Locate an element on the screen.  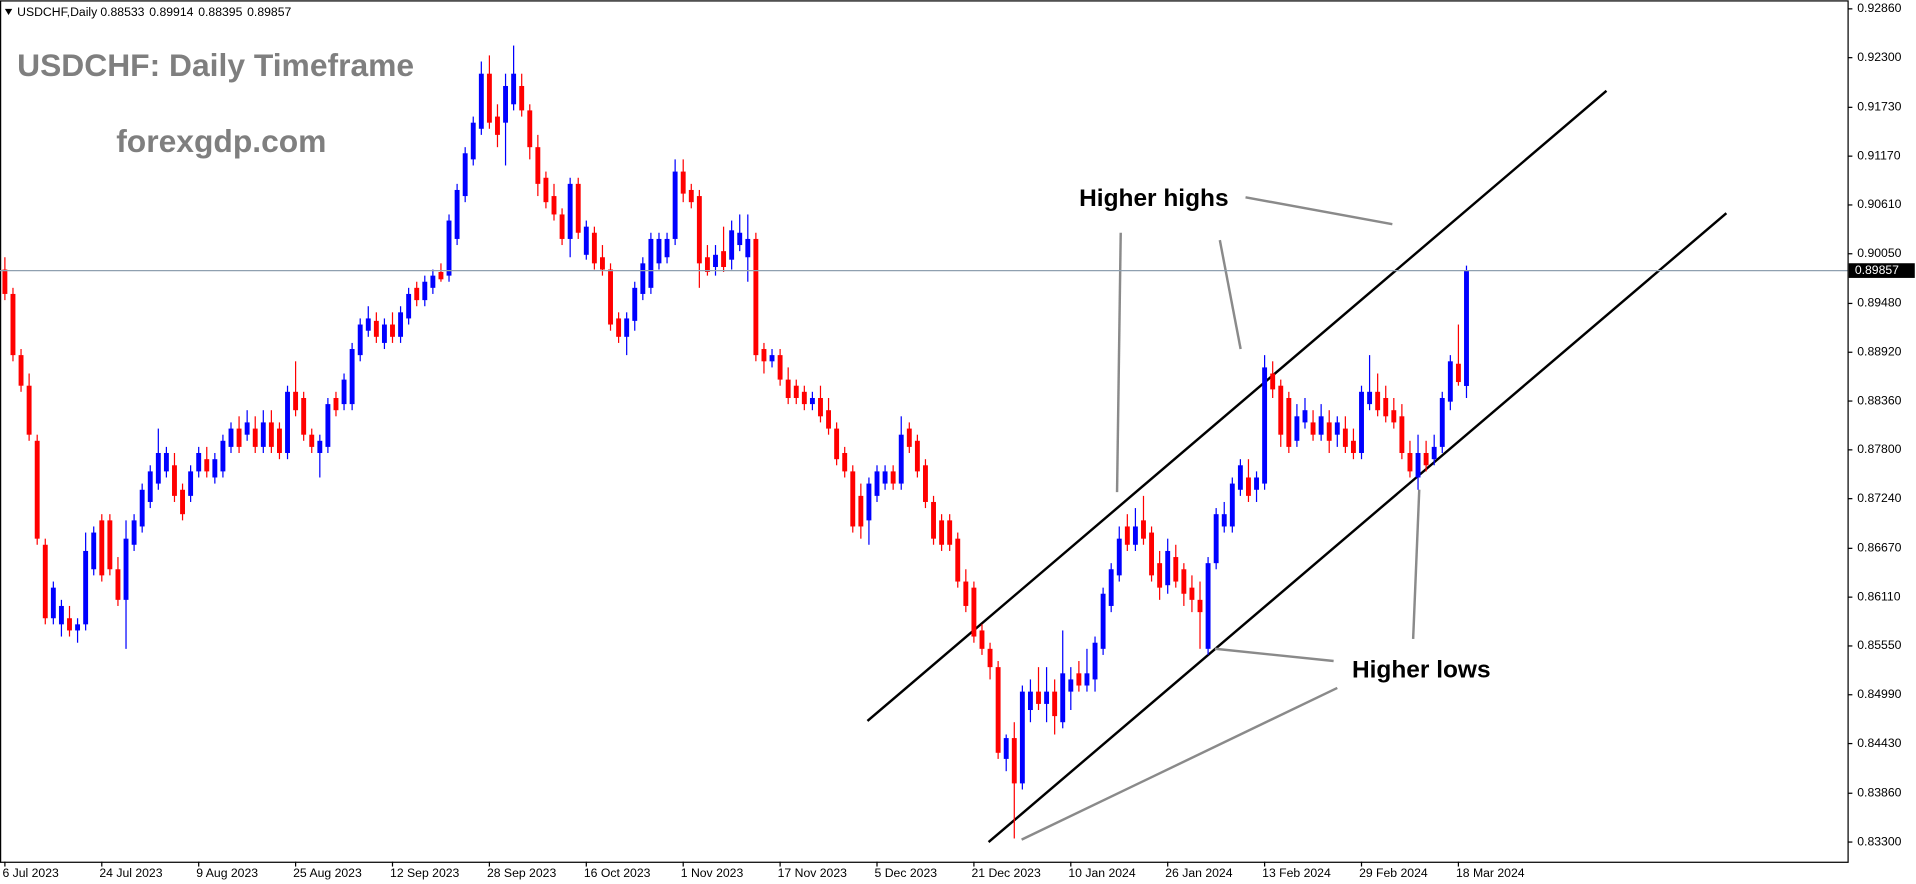
annotation: Higher lows is located at coordinates (1421, 669).